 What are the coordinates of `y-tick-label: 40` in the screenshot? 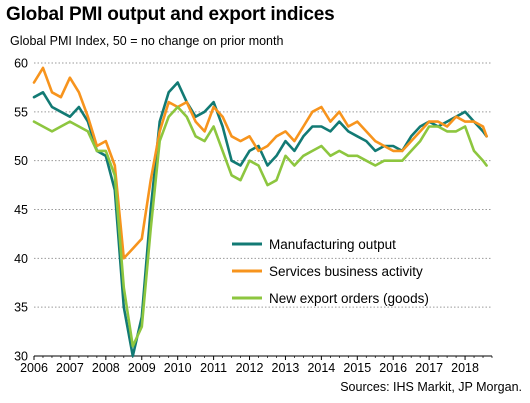 It's located at (21, 259).